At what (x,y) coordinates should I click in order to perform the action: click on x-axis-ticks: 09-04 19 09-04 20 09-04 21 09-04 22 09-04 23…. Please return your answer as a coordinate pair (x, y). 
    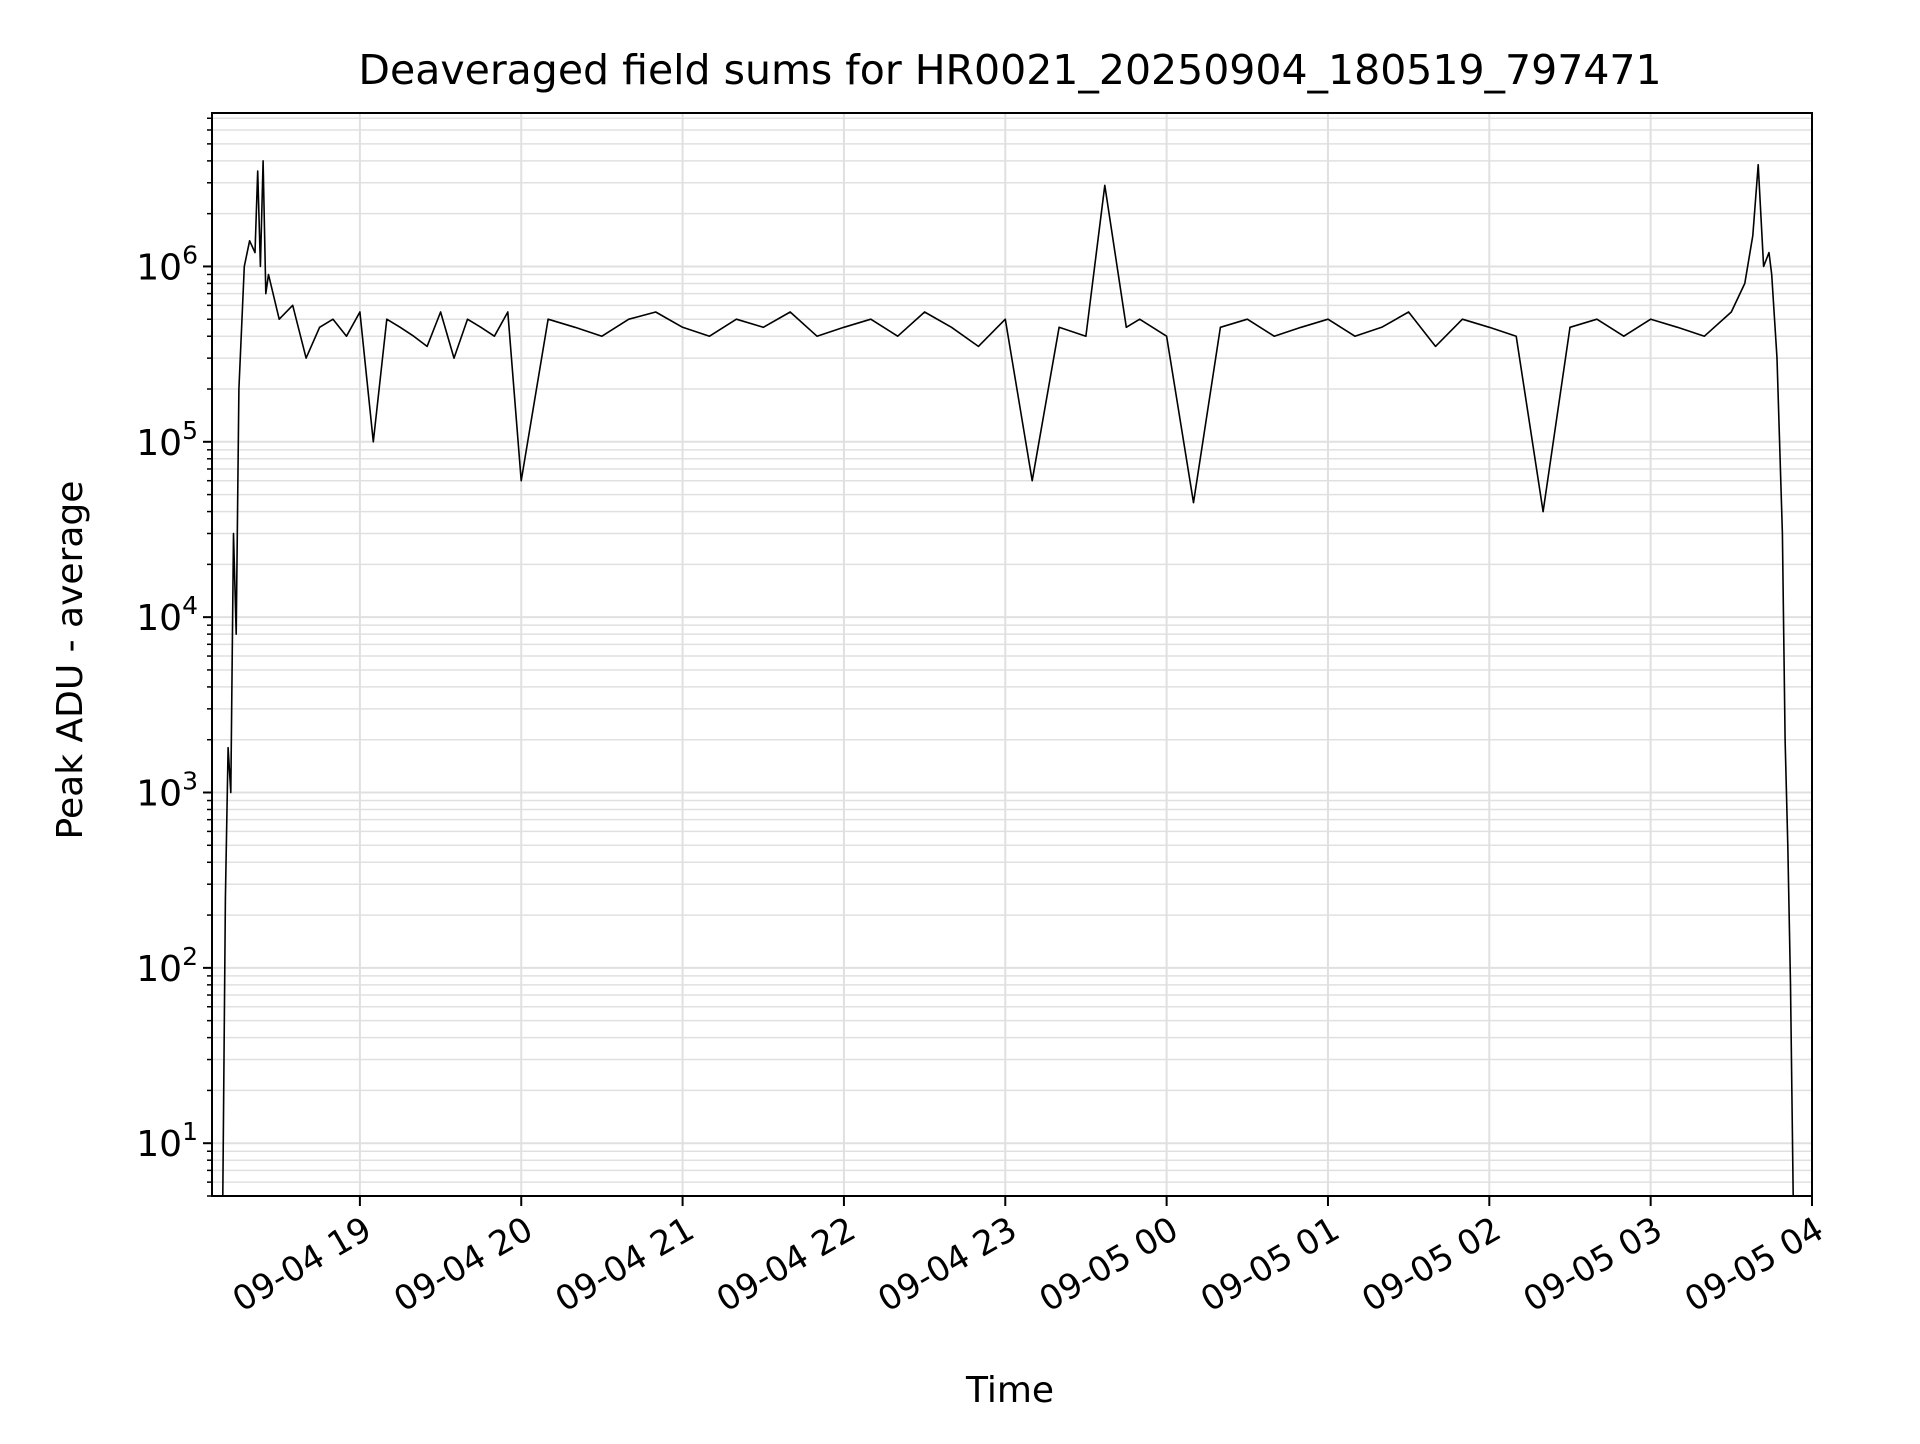
    Looking at the image, I should click on (1028, 1258).